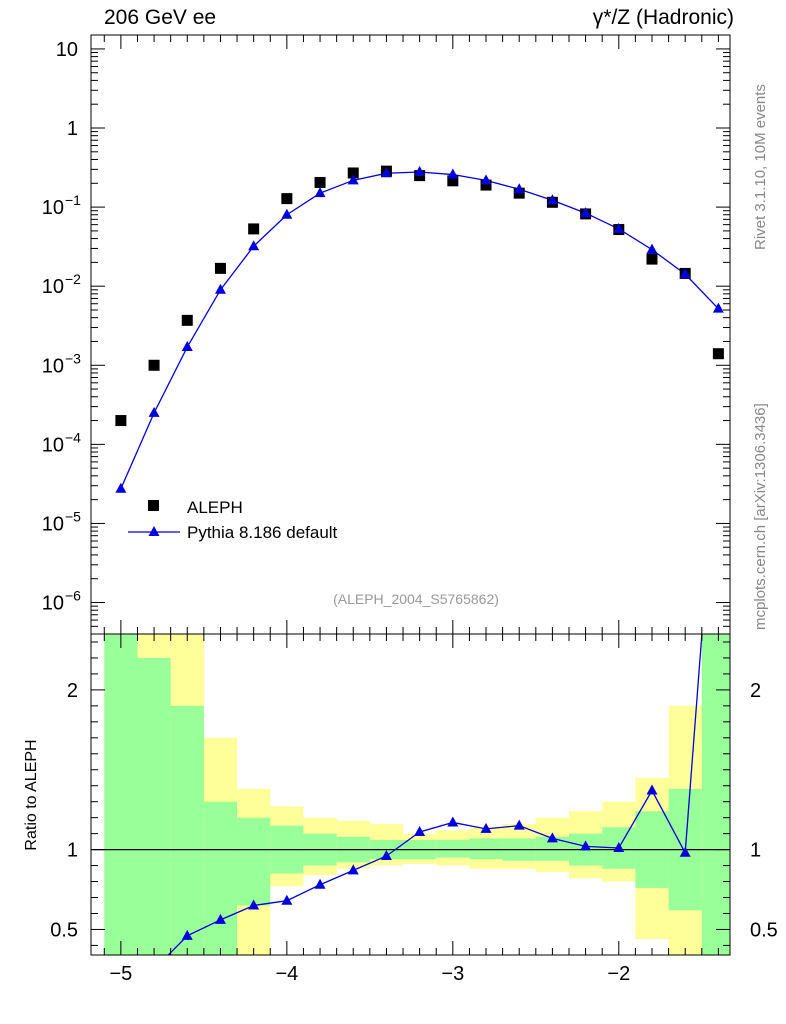 The image size is (786, 1024). What do you see at coordinates (755, 851) in the screenshot?
I see `ratio-y-tick-label-right: 1` at bounding box center [755, 851].